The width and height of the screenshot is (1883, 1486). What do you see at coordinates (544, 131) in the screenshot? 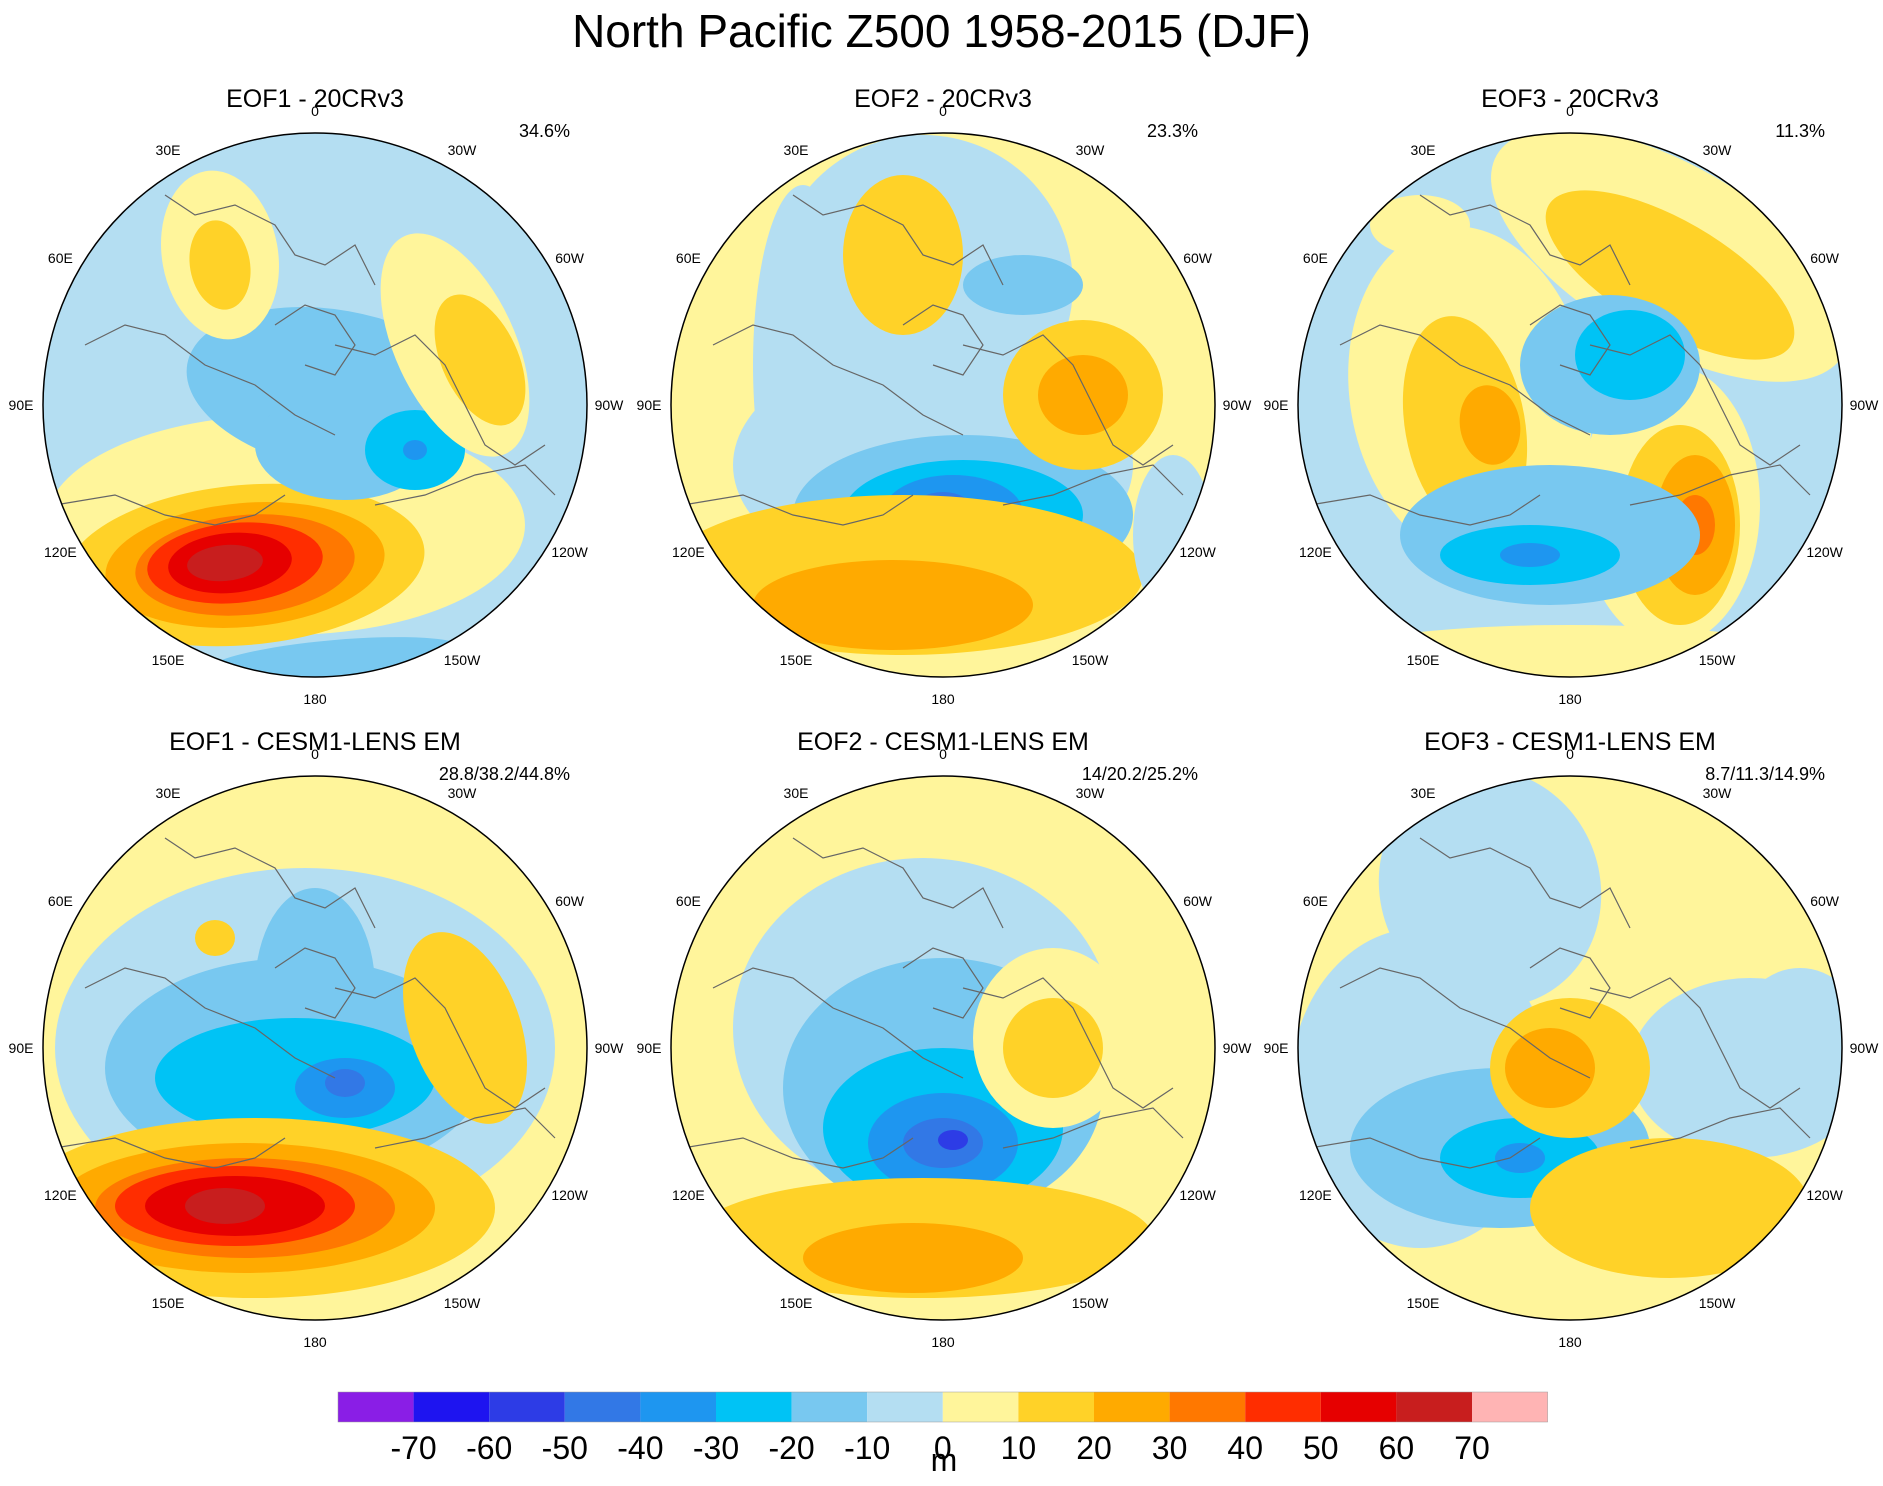
I see `variance-explained: 34.6%` at bounding box center [544, 131].